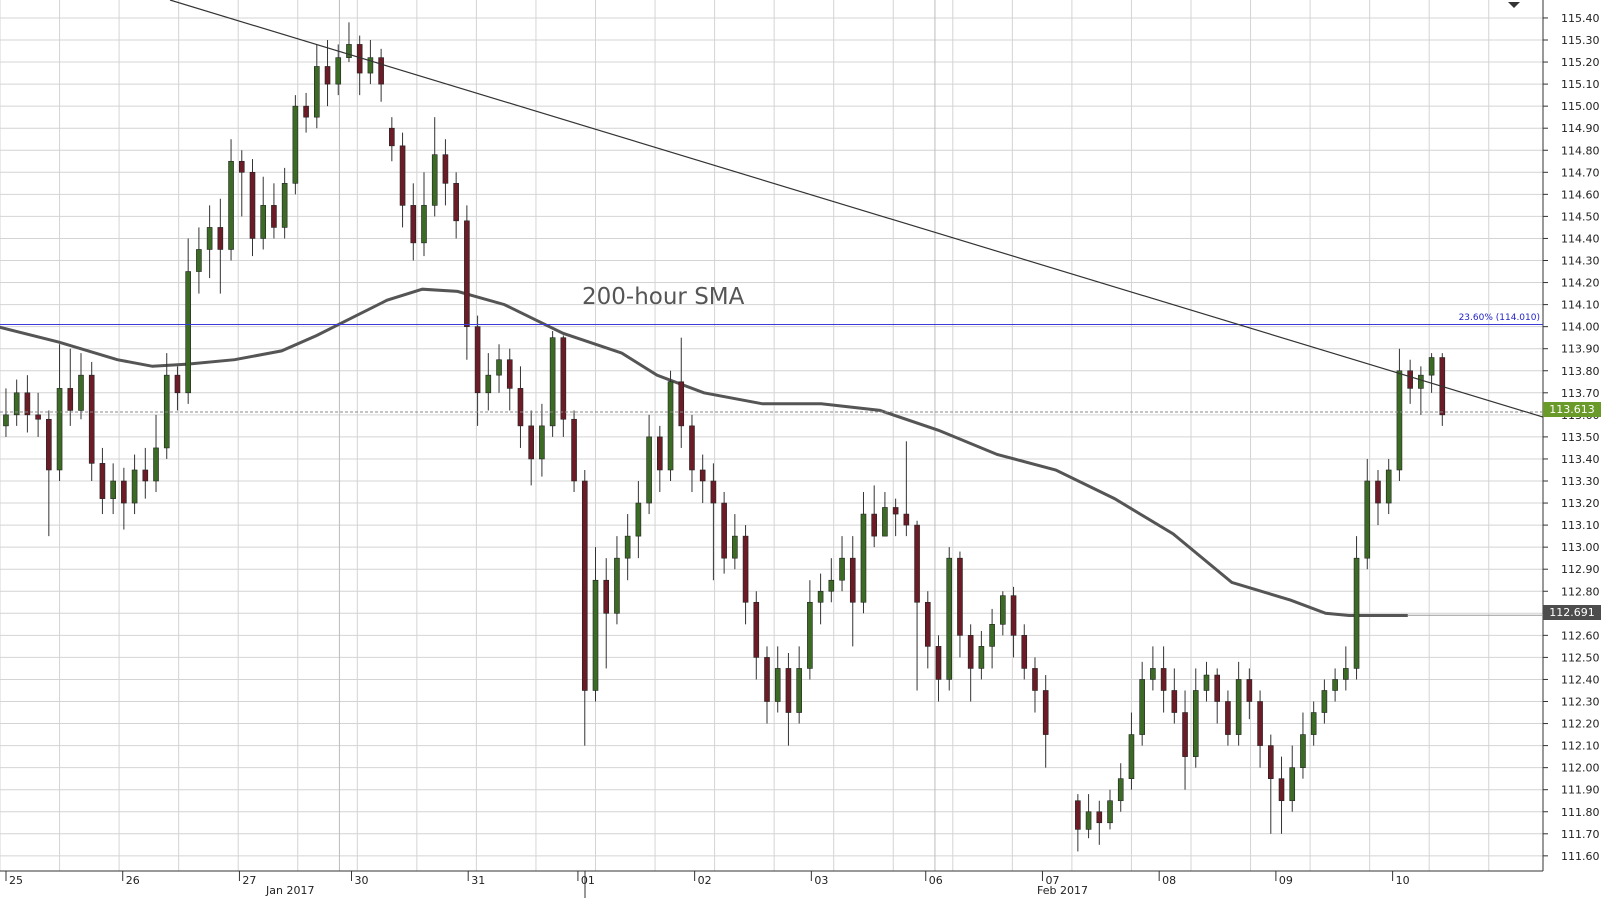 Image resolution: width=1617 pixels, height=902 pixels. I want to click on y-tick-label: 113.90, so click(1580, 349).